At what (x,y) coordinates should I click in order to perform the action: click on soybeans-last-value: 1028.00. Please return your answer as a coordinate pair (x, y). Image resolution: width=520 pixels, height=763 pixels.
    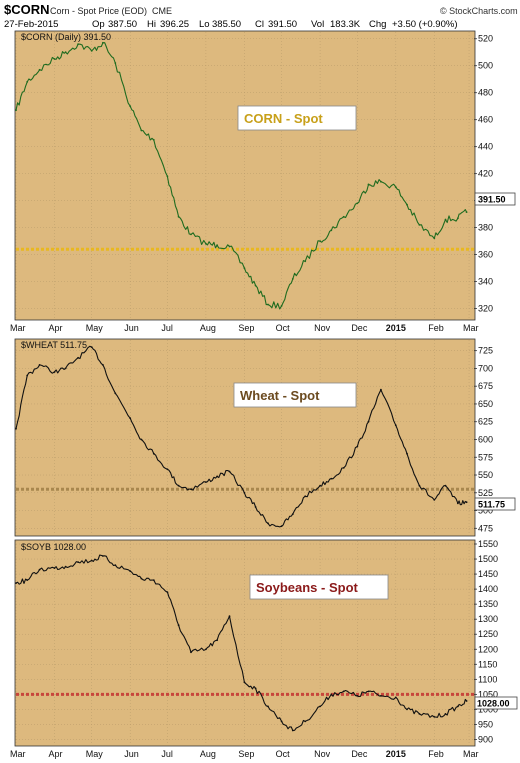
    Looking at the image, I should click on (493, 704).